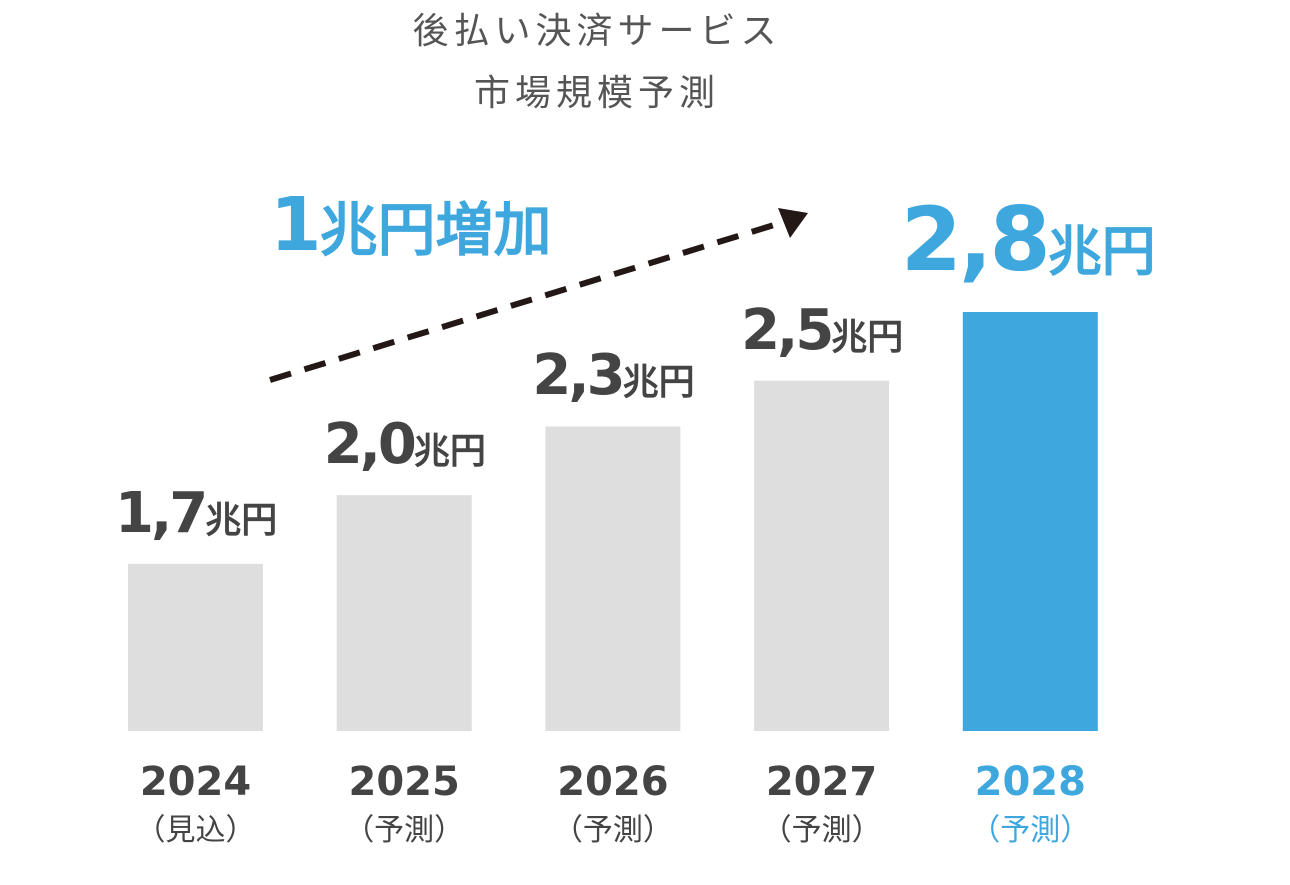  I want to click on bar-2028, so click(1030, 521).